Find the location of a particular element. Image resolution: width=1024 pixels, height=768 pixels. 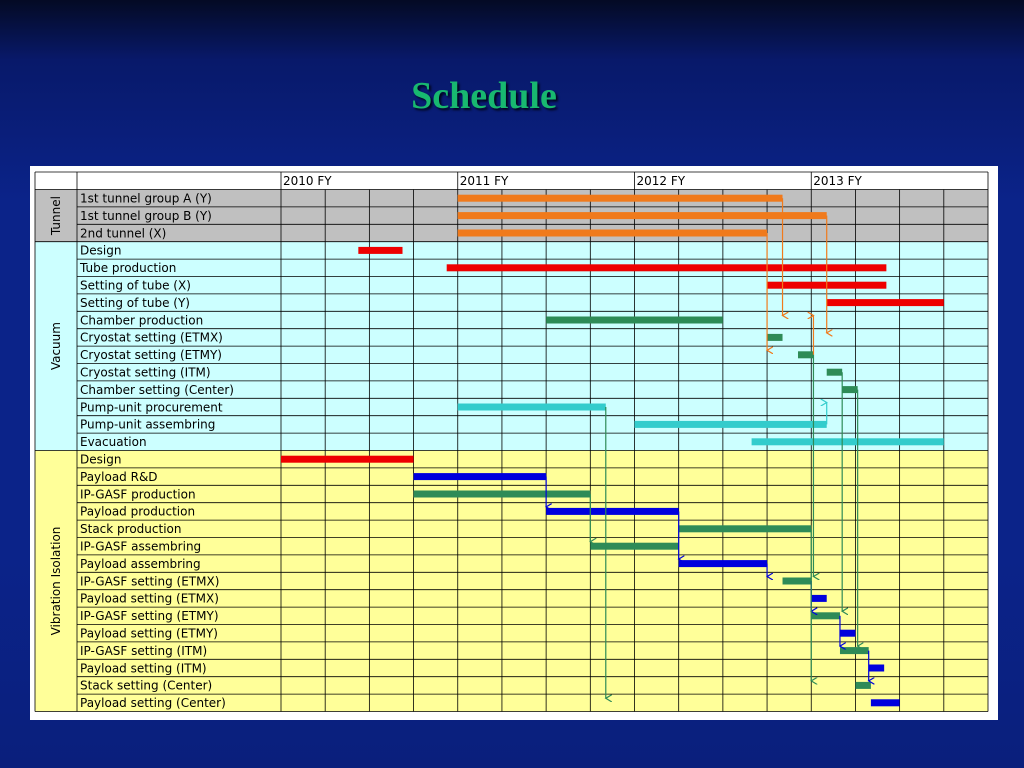

task-label: Payload production is located at coordinates (137, 512).